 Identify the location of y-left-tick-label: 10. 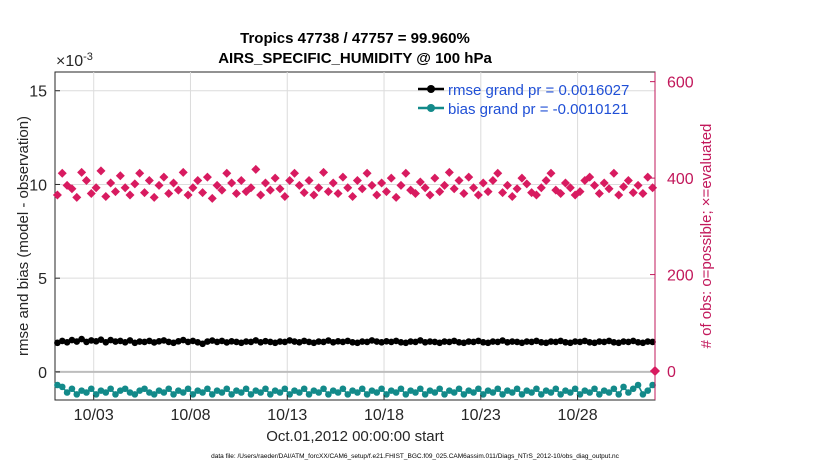
(38, 185).